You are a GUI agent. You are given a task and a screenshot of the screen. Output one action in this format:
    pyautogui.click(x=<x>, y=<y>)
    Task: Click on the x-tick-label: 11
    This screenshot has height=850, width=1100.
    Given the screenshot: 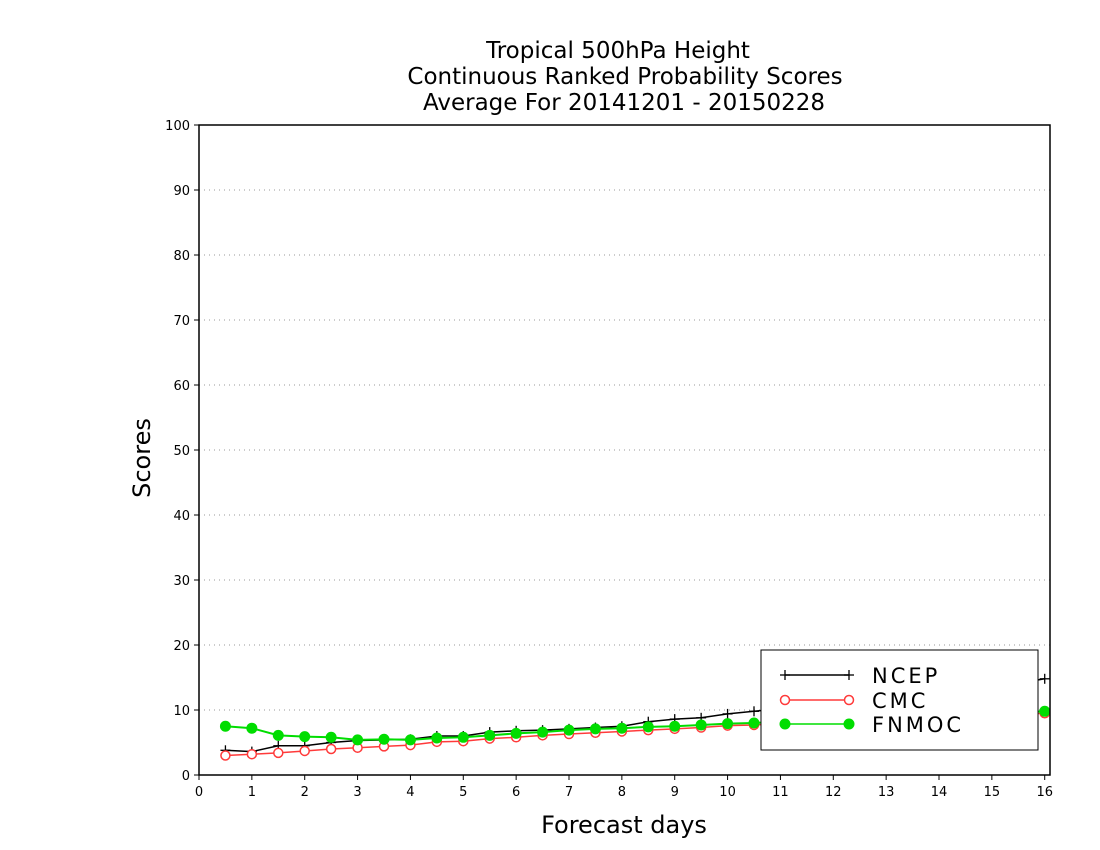 What is the action you would take?
    pyautogui.click(x=780, y=792)
    